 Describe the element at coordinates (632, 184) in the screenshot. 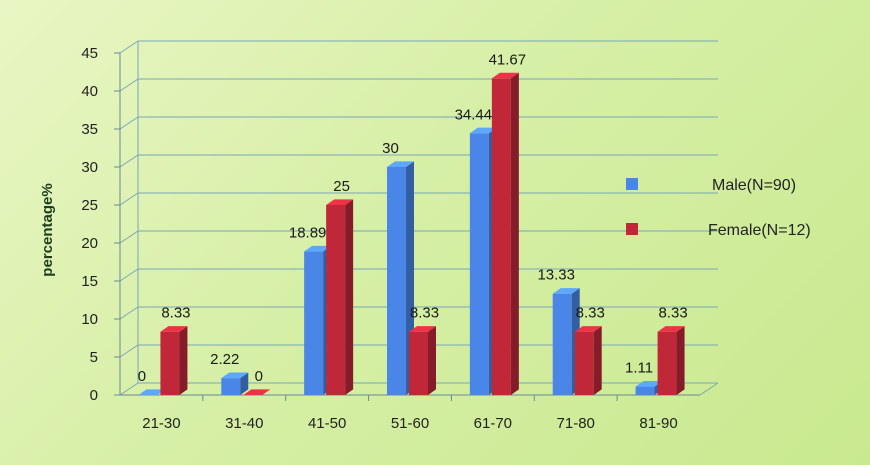

I see `legend-swatch-male` at that location.